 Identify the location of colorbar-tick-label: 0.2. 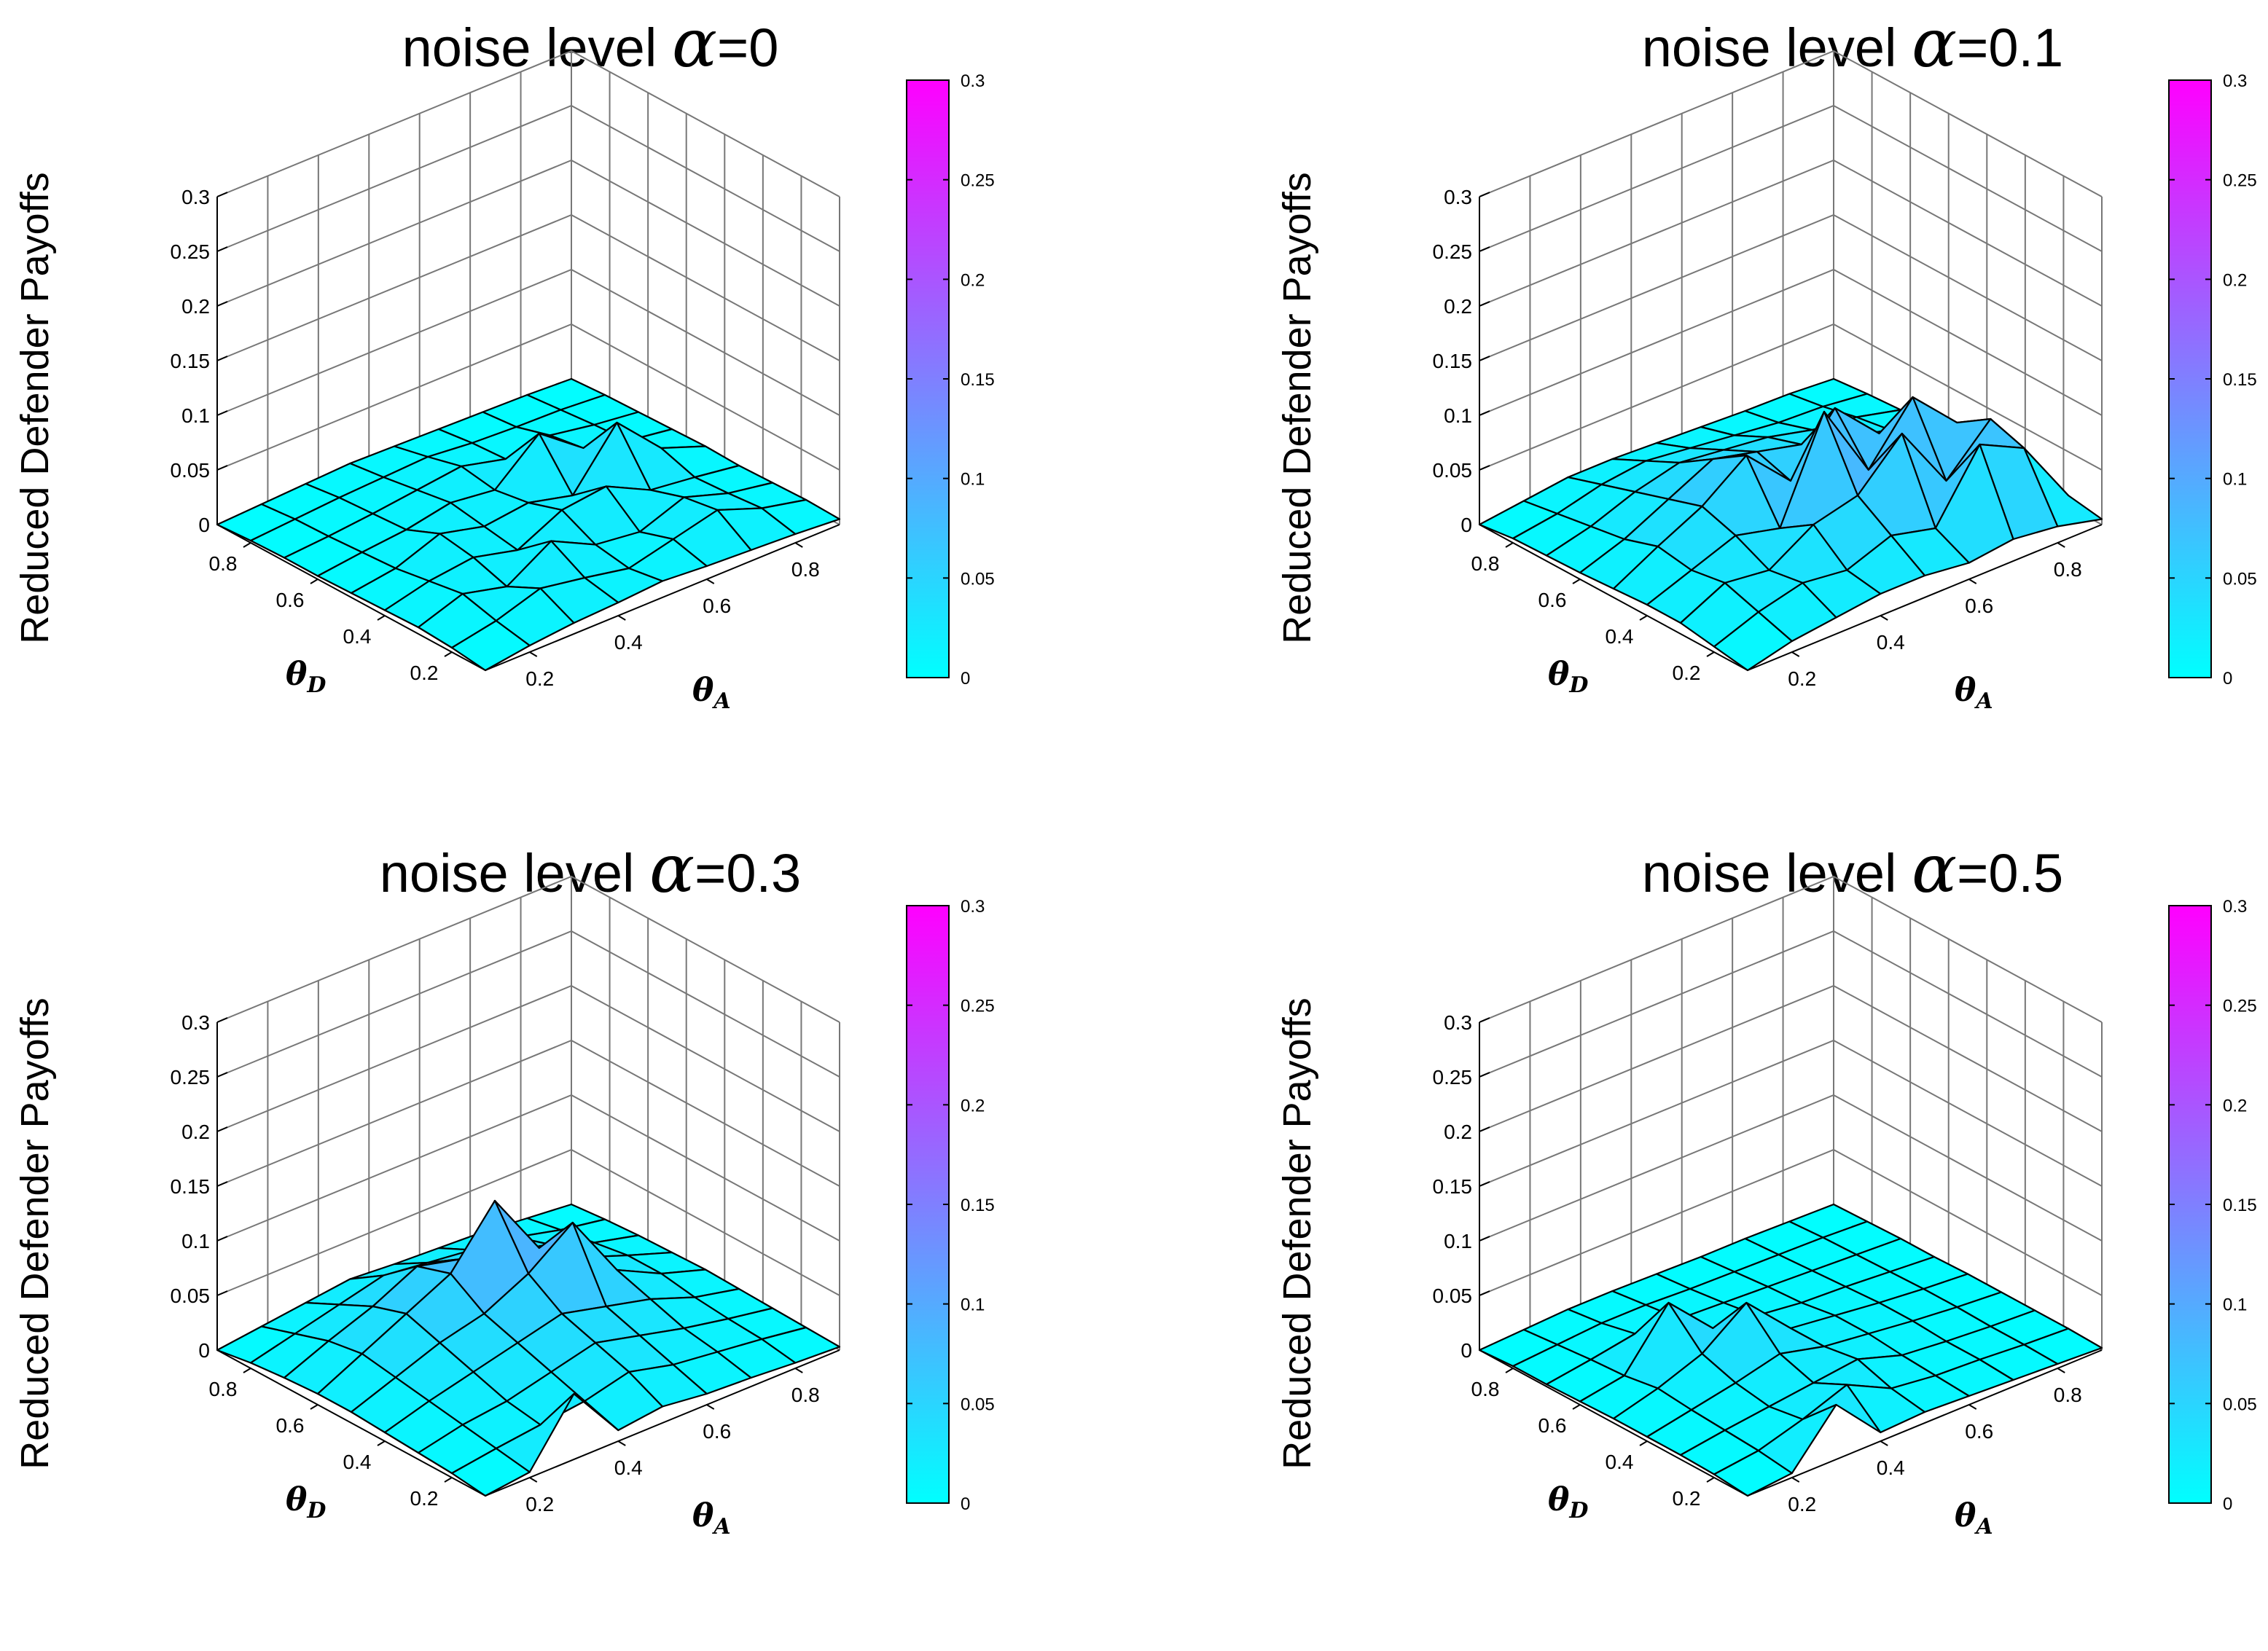
(973, 1105).